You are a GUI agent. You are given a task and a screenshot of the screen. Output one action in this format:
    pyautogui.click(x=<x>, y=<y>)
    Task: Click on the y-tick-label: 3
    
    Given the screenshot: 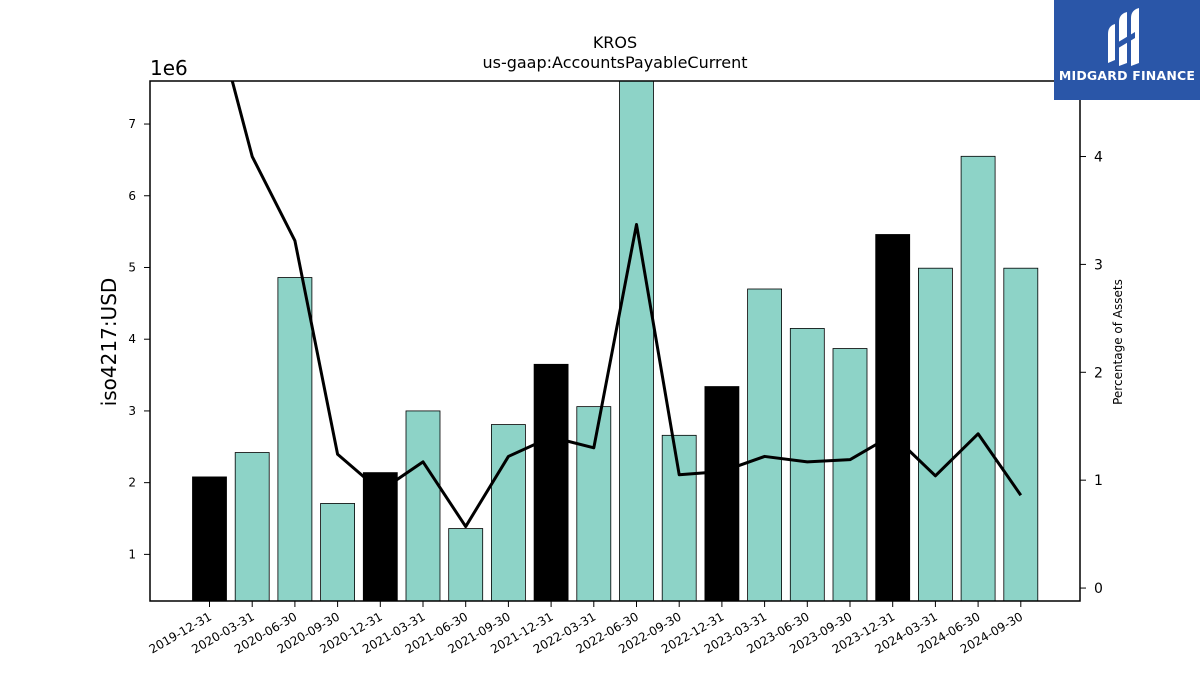 What is the action you would take?
    pyautogui.click(x=132, y=411)
    